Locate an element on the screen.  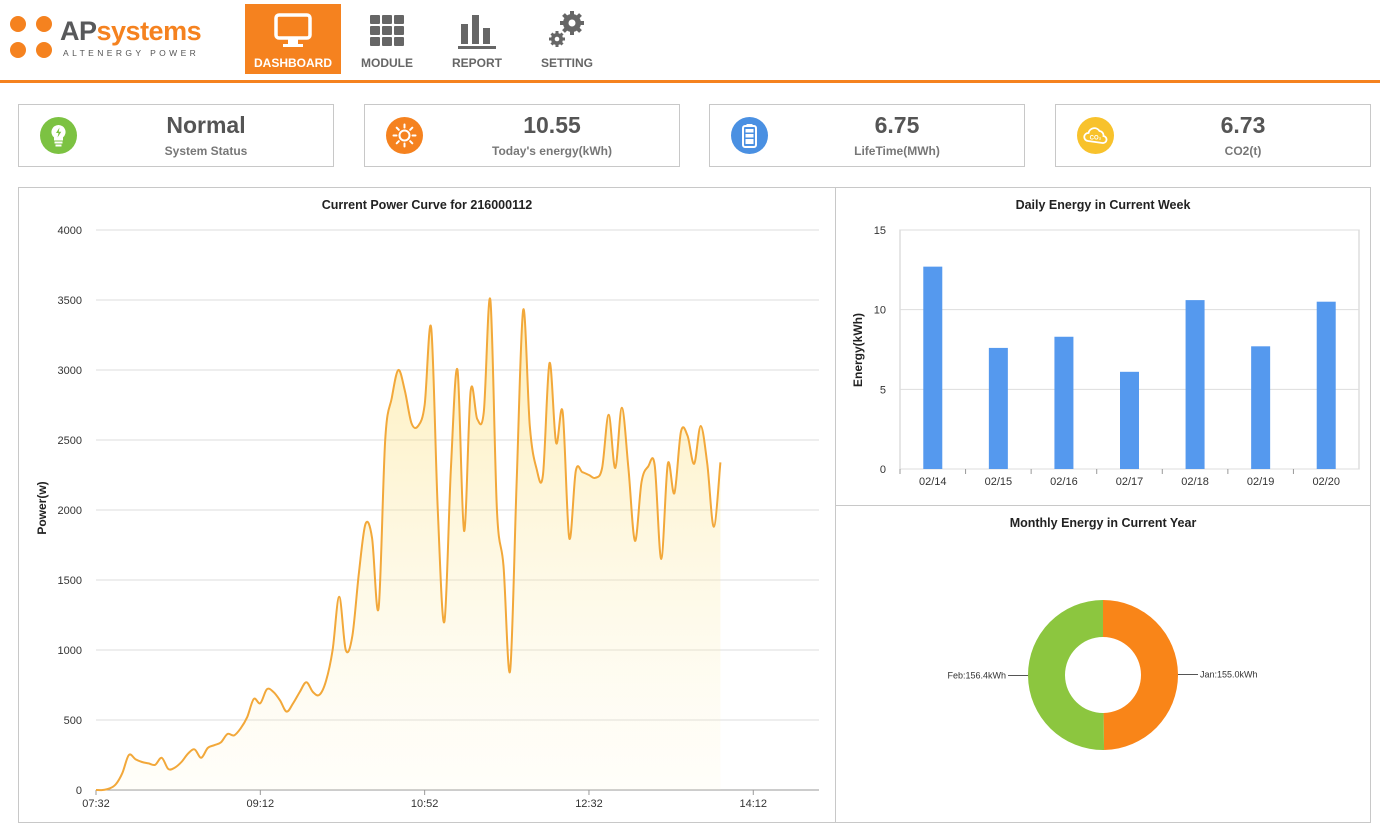
nav-module: MODULE is located at coordinates (387, 39).